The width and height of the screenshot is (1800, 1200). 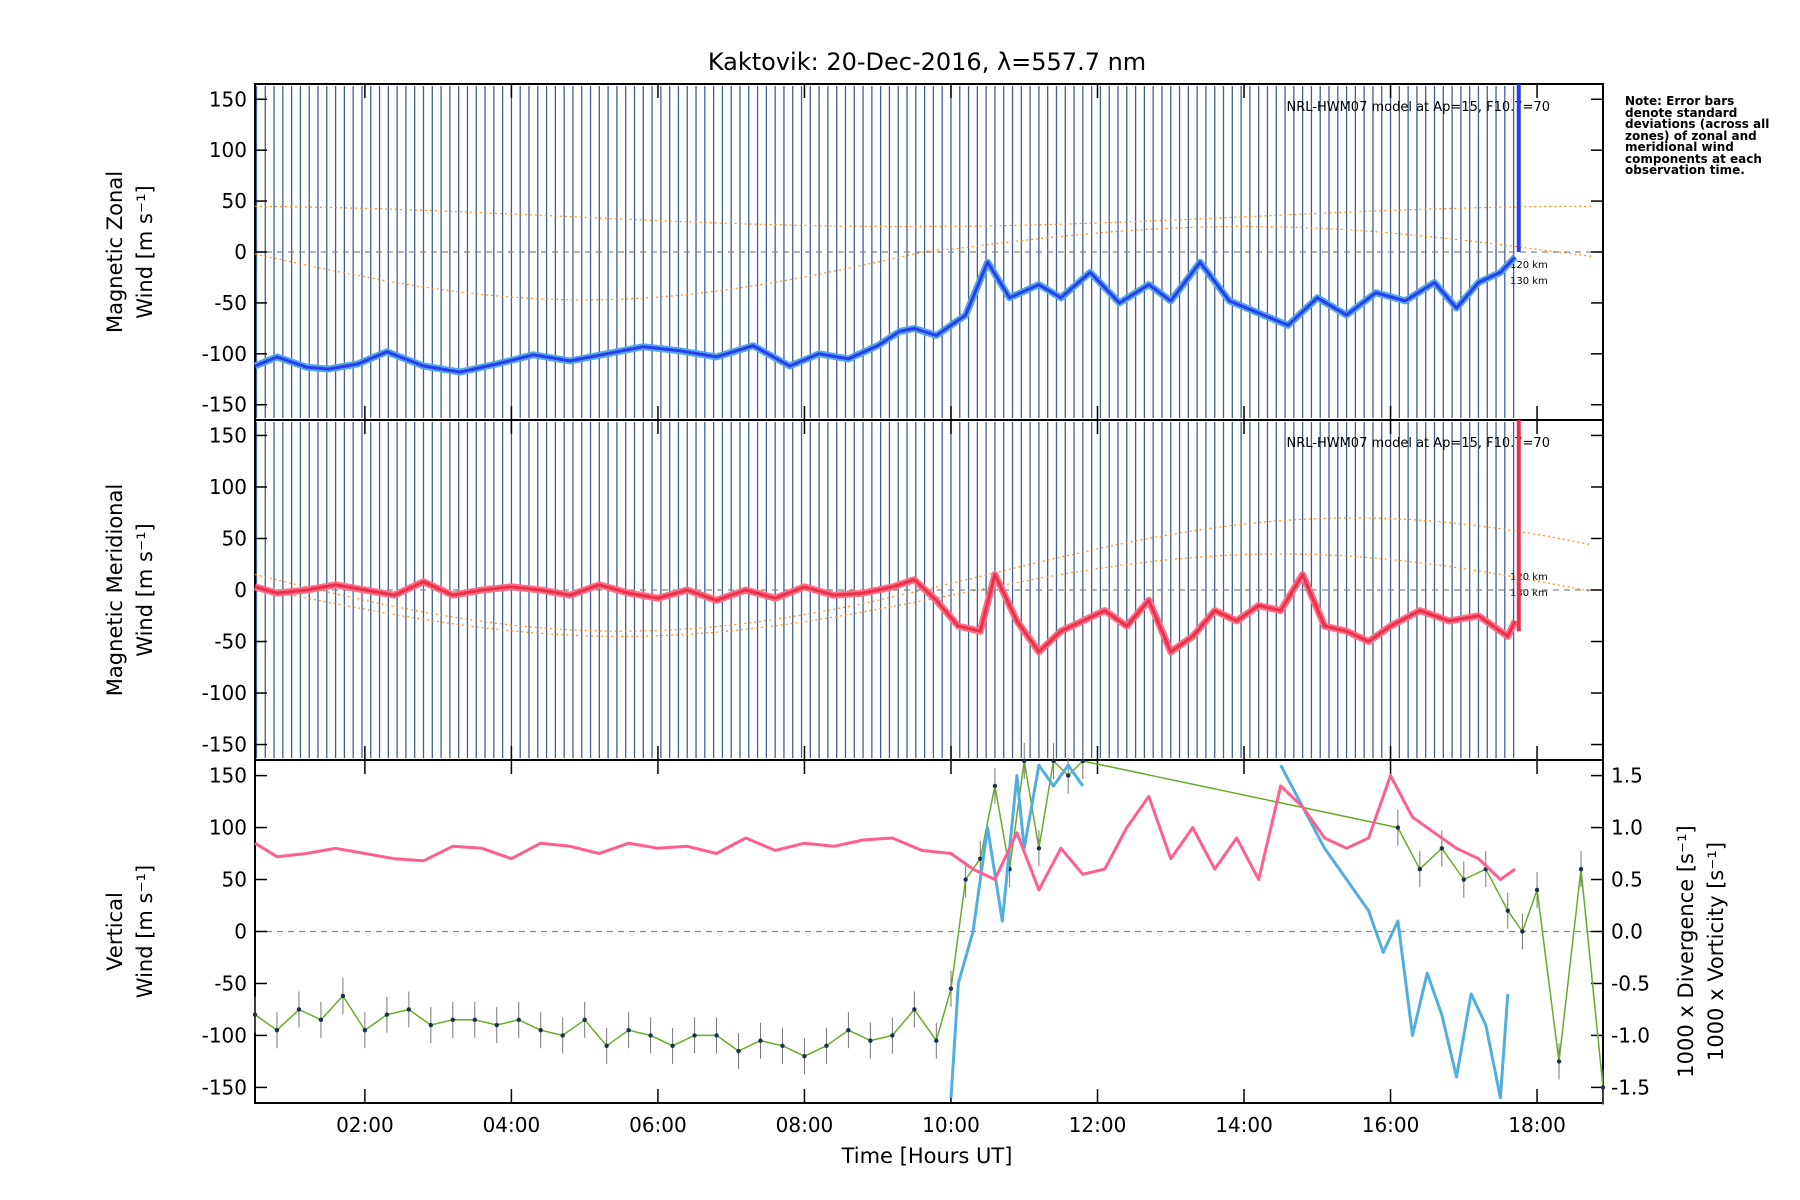 I want to click on meridional-wind-line, so click(x=885, y=613).